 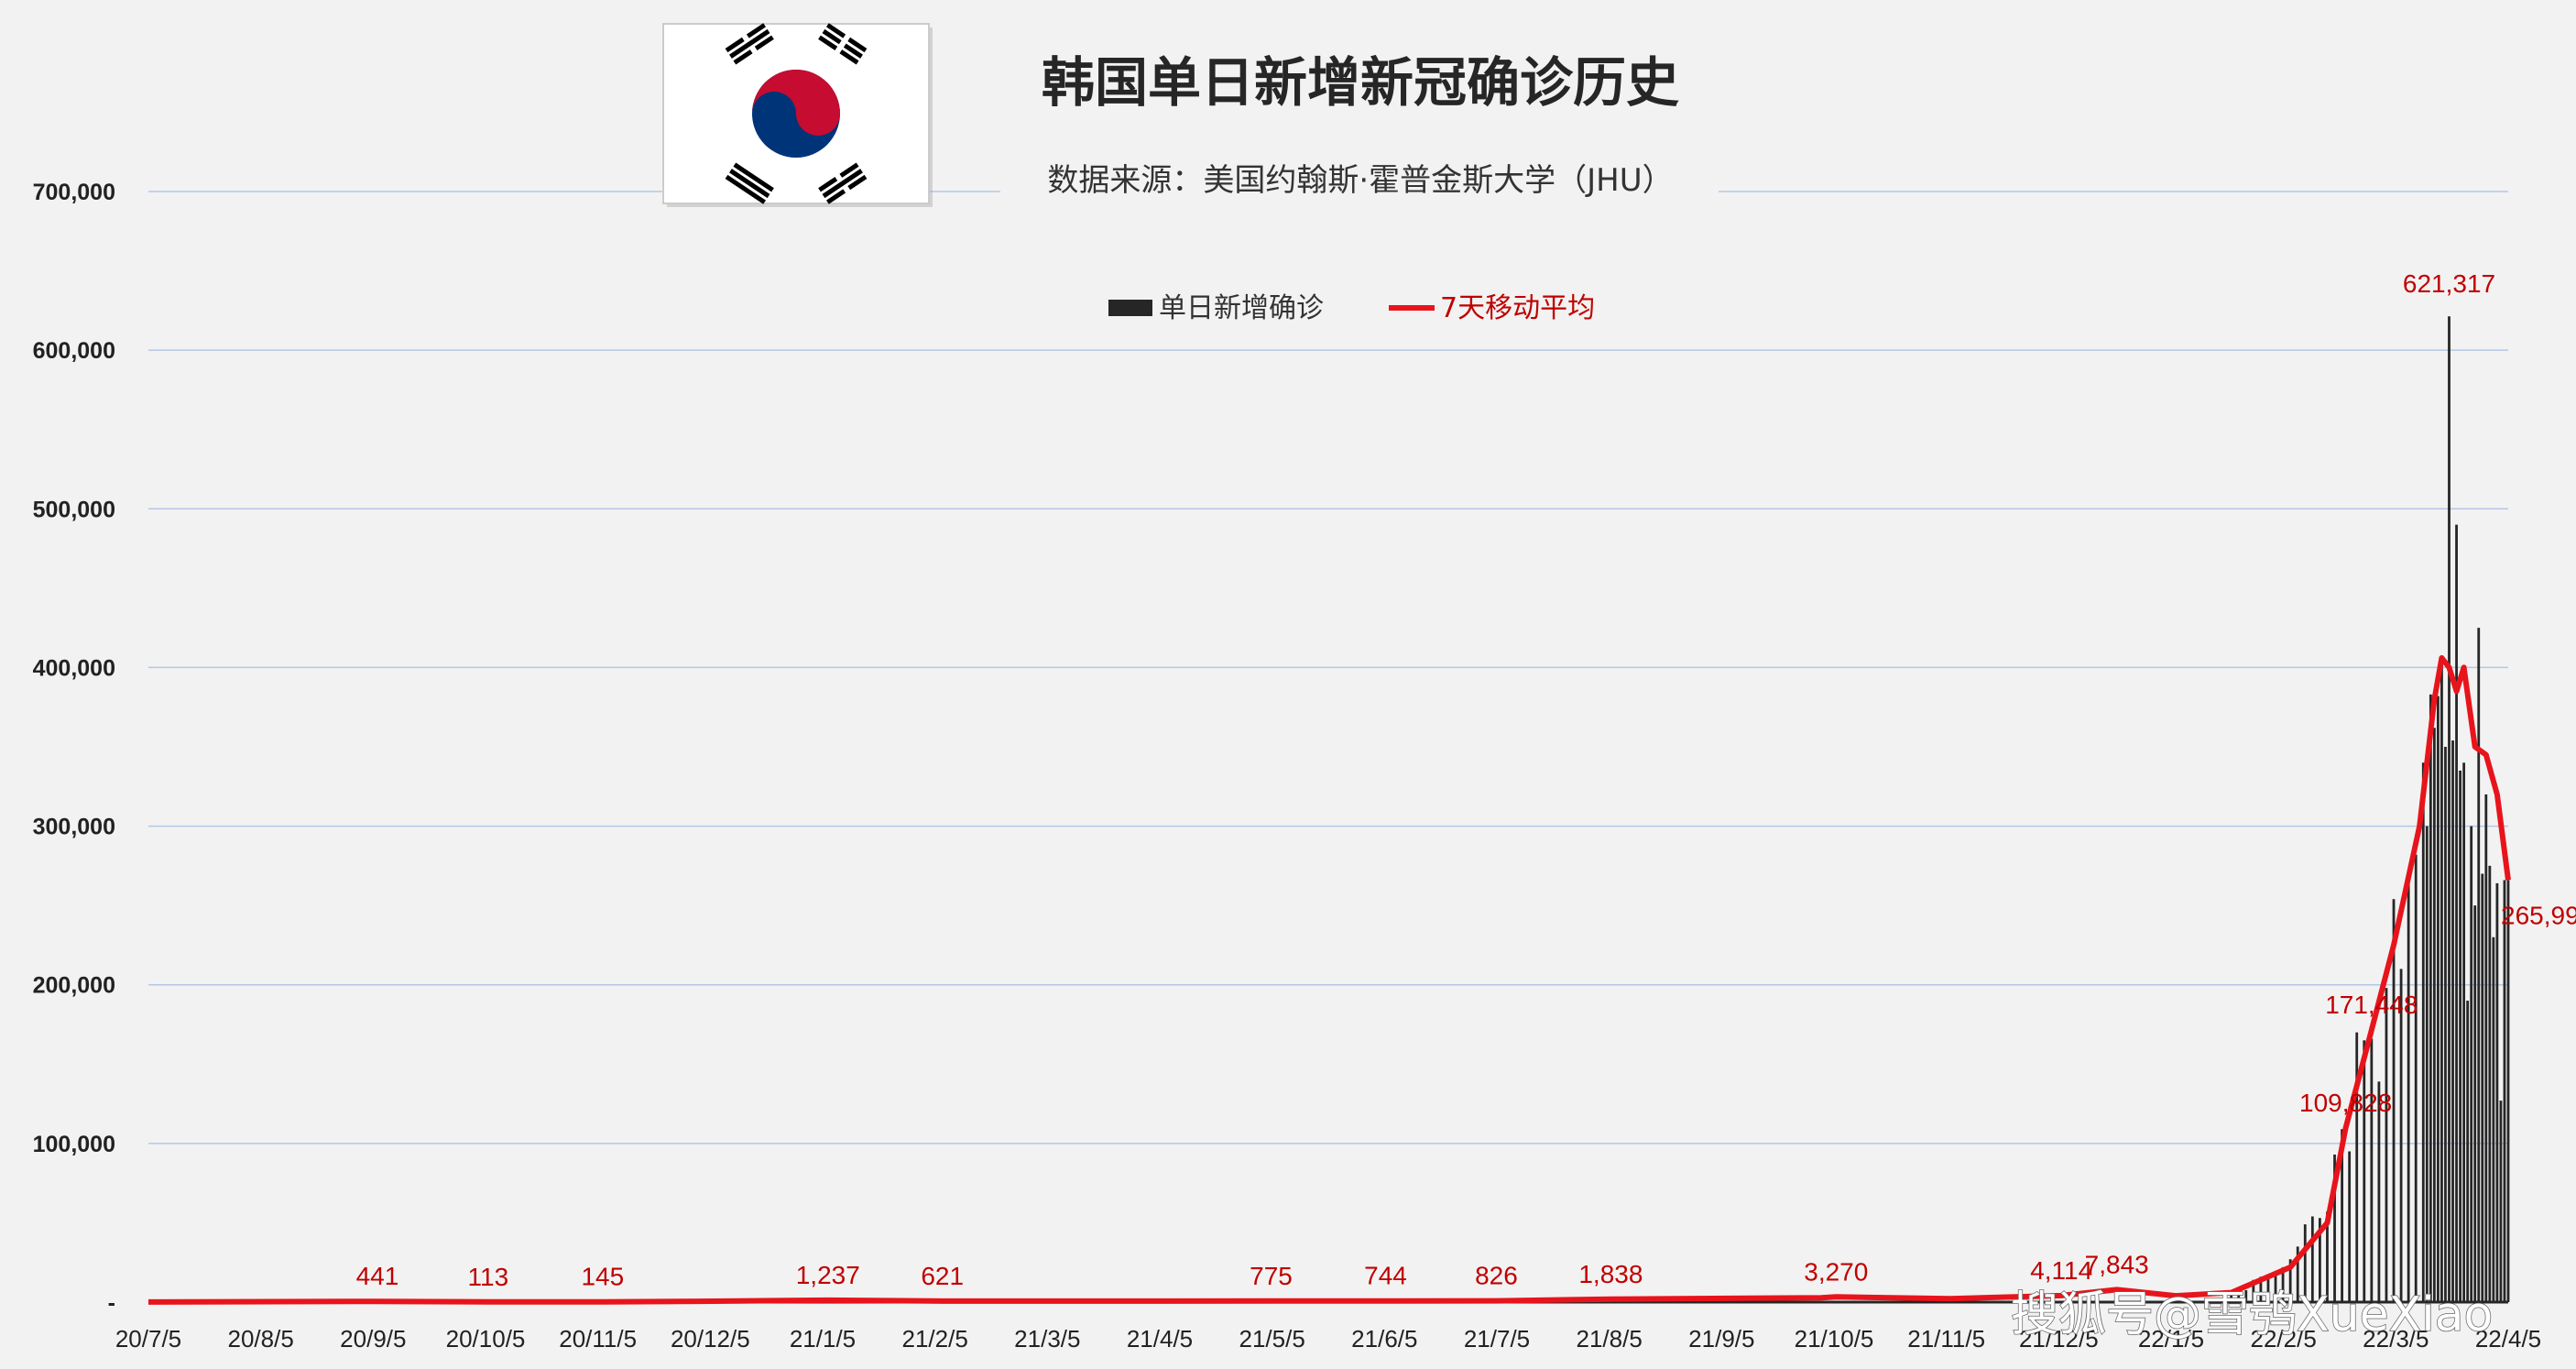 What do you see at coordinates (1611, 1274) in the screenshot?
I see `data-label: 1,838` at bounding box center [1611, 1274].